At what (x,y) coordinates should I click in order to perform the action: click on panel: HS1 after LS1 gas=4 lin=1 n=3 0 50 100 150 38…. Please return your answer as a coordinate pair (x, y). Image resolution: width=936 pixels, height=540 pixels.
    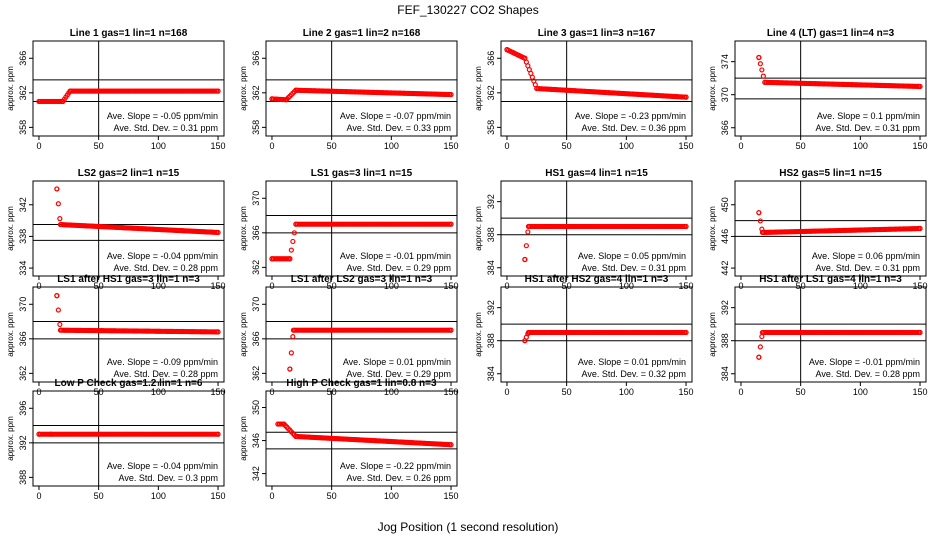
    Looking at the image, I should click on (818, 335).